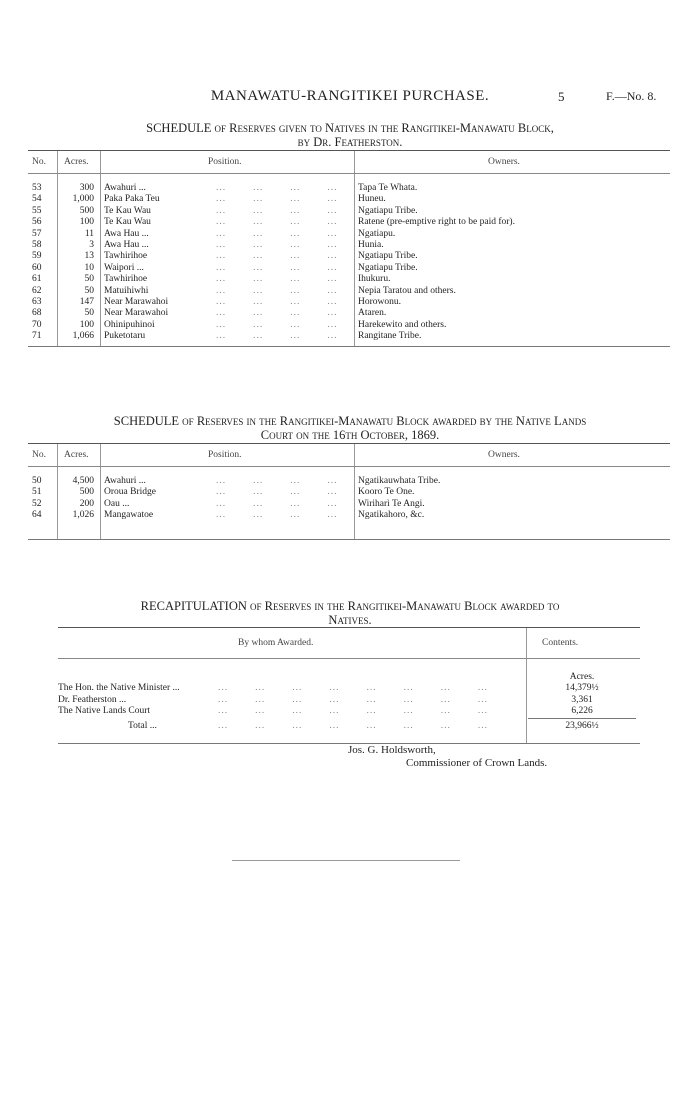 The width and height of the screenshot is (700, 1112). Describe the element at coordinates (349, 726) in the screenshot. I see `total-row: Total ... 23,966½` at that location.